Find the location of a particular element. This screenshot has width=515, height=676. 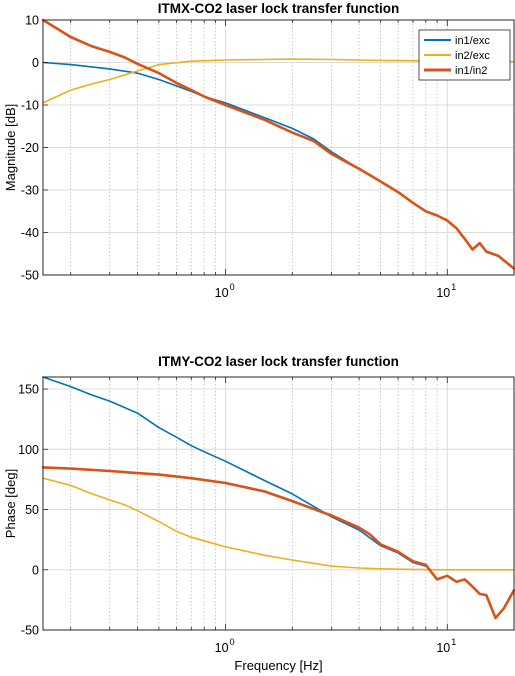

phase-plot-xlabel: Frequency [Hz] is located at coordinates (278, 665).